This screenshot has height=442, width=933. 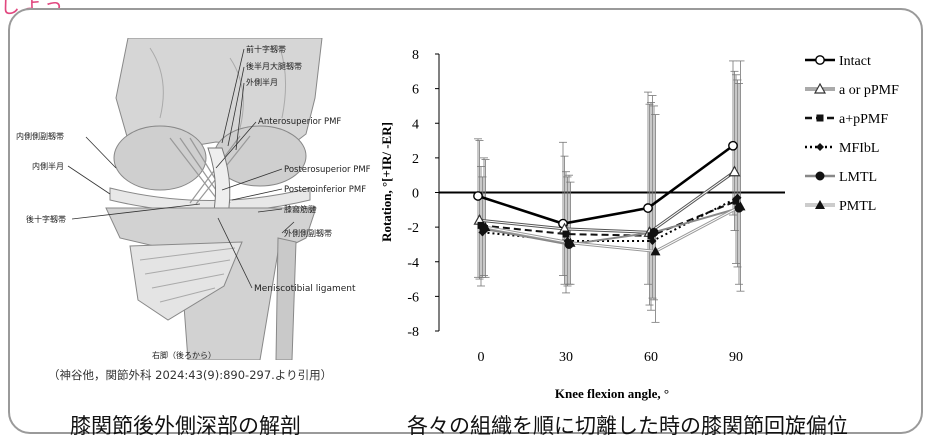 I want to click on label-lateral-meniscus: 外側半月, so click(x=262, y=82).